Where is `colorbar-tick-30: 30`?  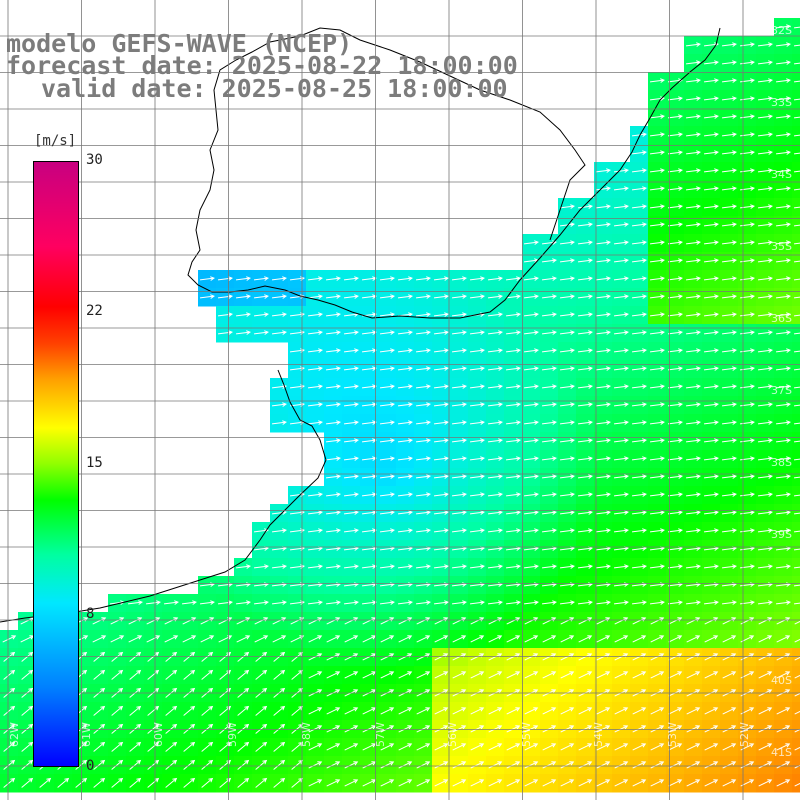 colorbar-tick-30: 30 is located at coordinates (94, 160).